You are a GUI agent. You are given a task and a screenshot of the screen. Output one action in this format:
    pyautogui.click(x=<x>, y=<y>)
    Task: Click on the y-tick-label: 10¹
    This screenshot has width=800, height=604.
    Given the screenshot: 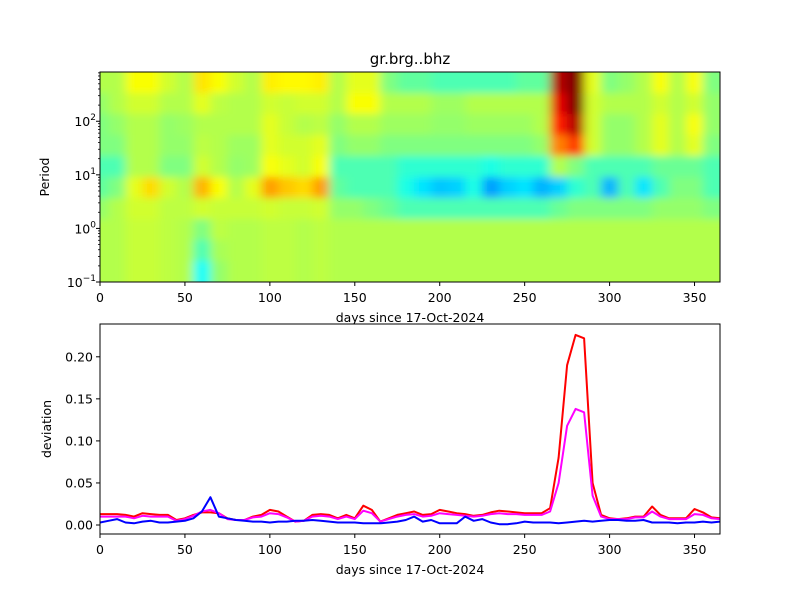 What is the action you would take?
    pyautogui.click(x=85, y=175)
    